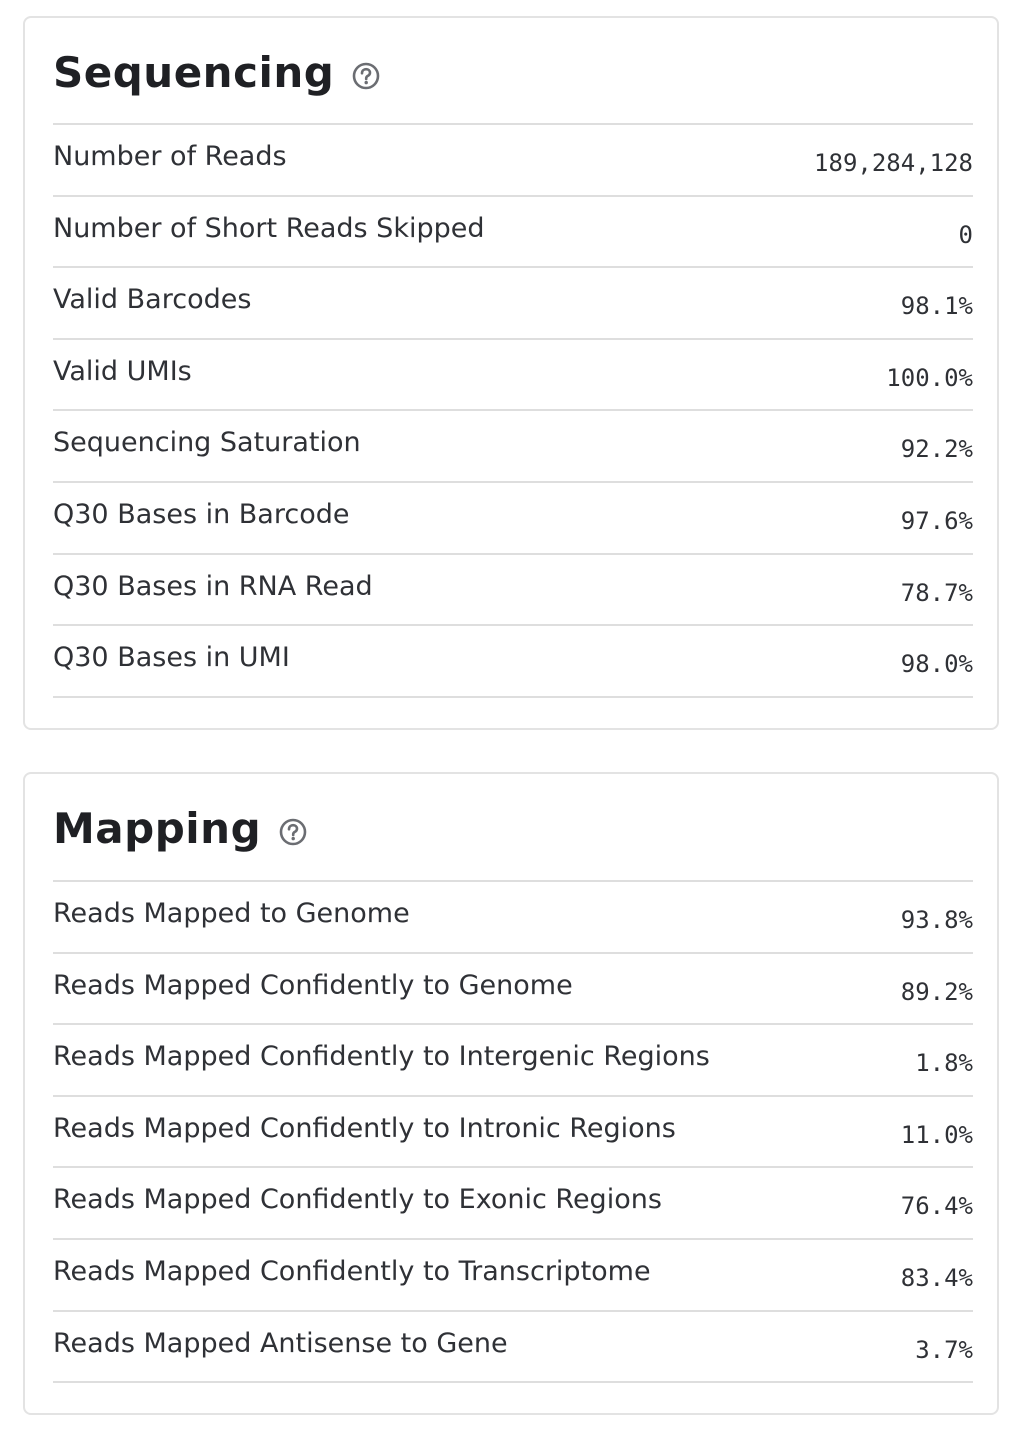  What do you see at coordinates (513, 376) in the screenshot?
I see `metric-row: Valid UMIs 100.0%` at bounding box center [513, 376].